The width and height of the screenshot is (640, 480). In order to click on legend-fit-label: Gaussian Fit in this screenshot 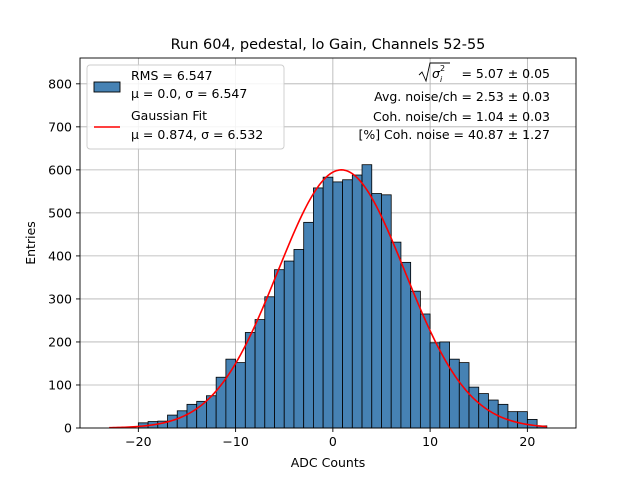, I will do `click(169, 115)`.